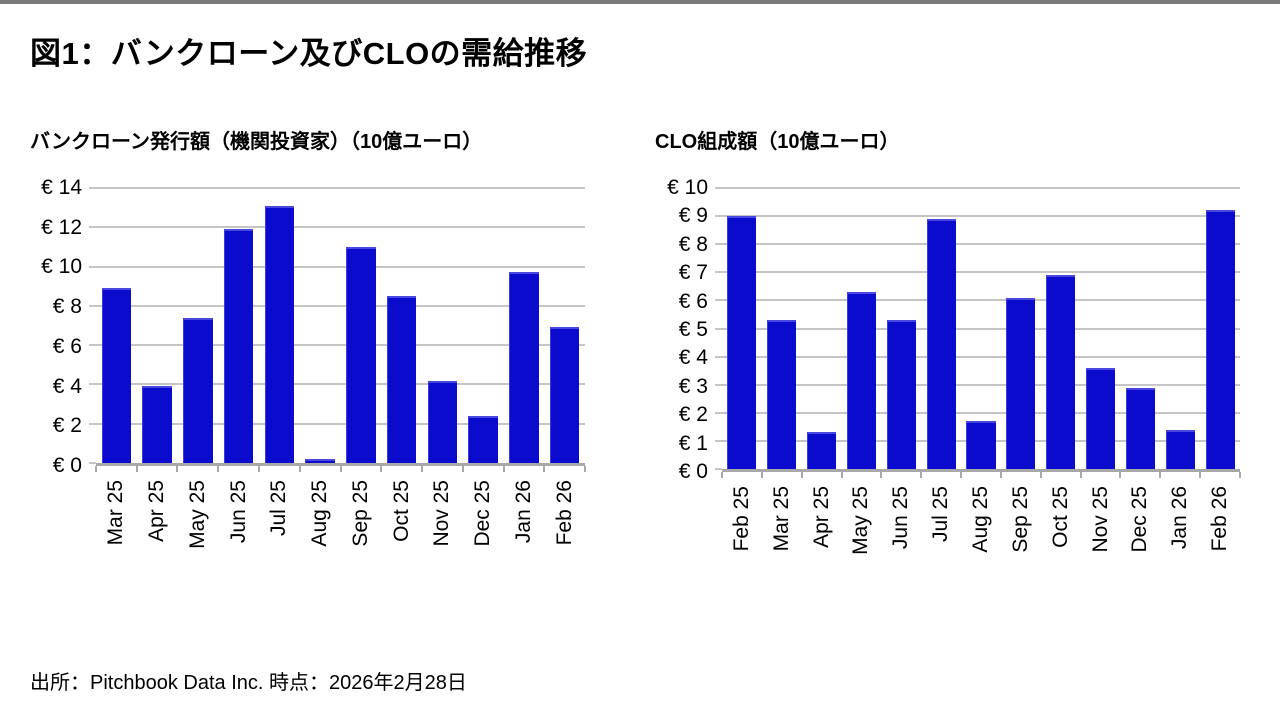 The image size is (1280, 720). What do you see at coordinates (564, 513) in the screenshot?
I see `x-tick-label: Feb 26` at bounding box center [564, 513].